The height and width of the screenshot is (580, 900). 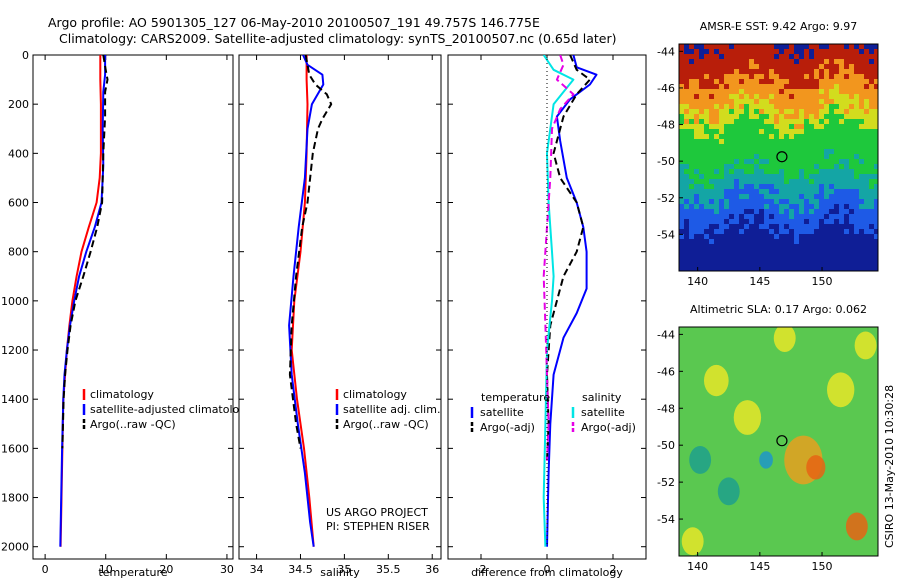 What do you see at coordinates (375, 394) in the screenshot?
I see `legend-label: climatology` at bounding box center [375, 394].